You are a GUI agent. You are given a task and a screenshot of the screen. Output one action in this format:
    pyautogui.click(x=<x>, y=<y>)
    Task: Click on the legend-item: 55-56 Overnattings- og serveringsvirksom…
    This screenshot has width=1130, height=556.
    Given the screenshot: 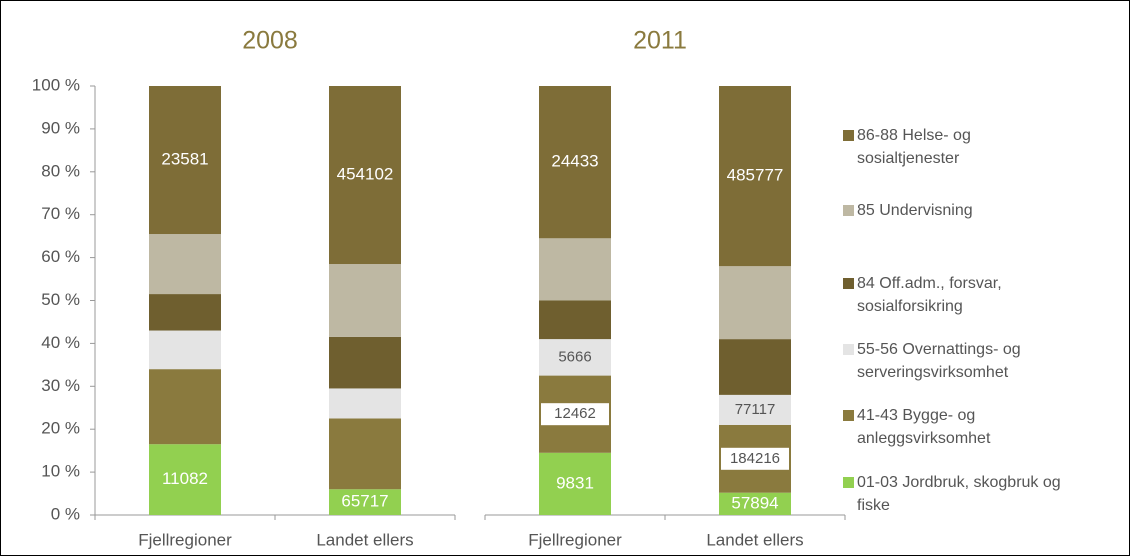 What is the action you would take?
    pyautogui.click(x=986, y=361)
    